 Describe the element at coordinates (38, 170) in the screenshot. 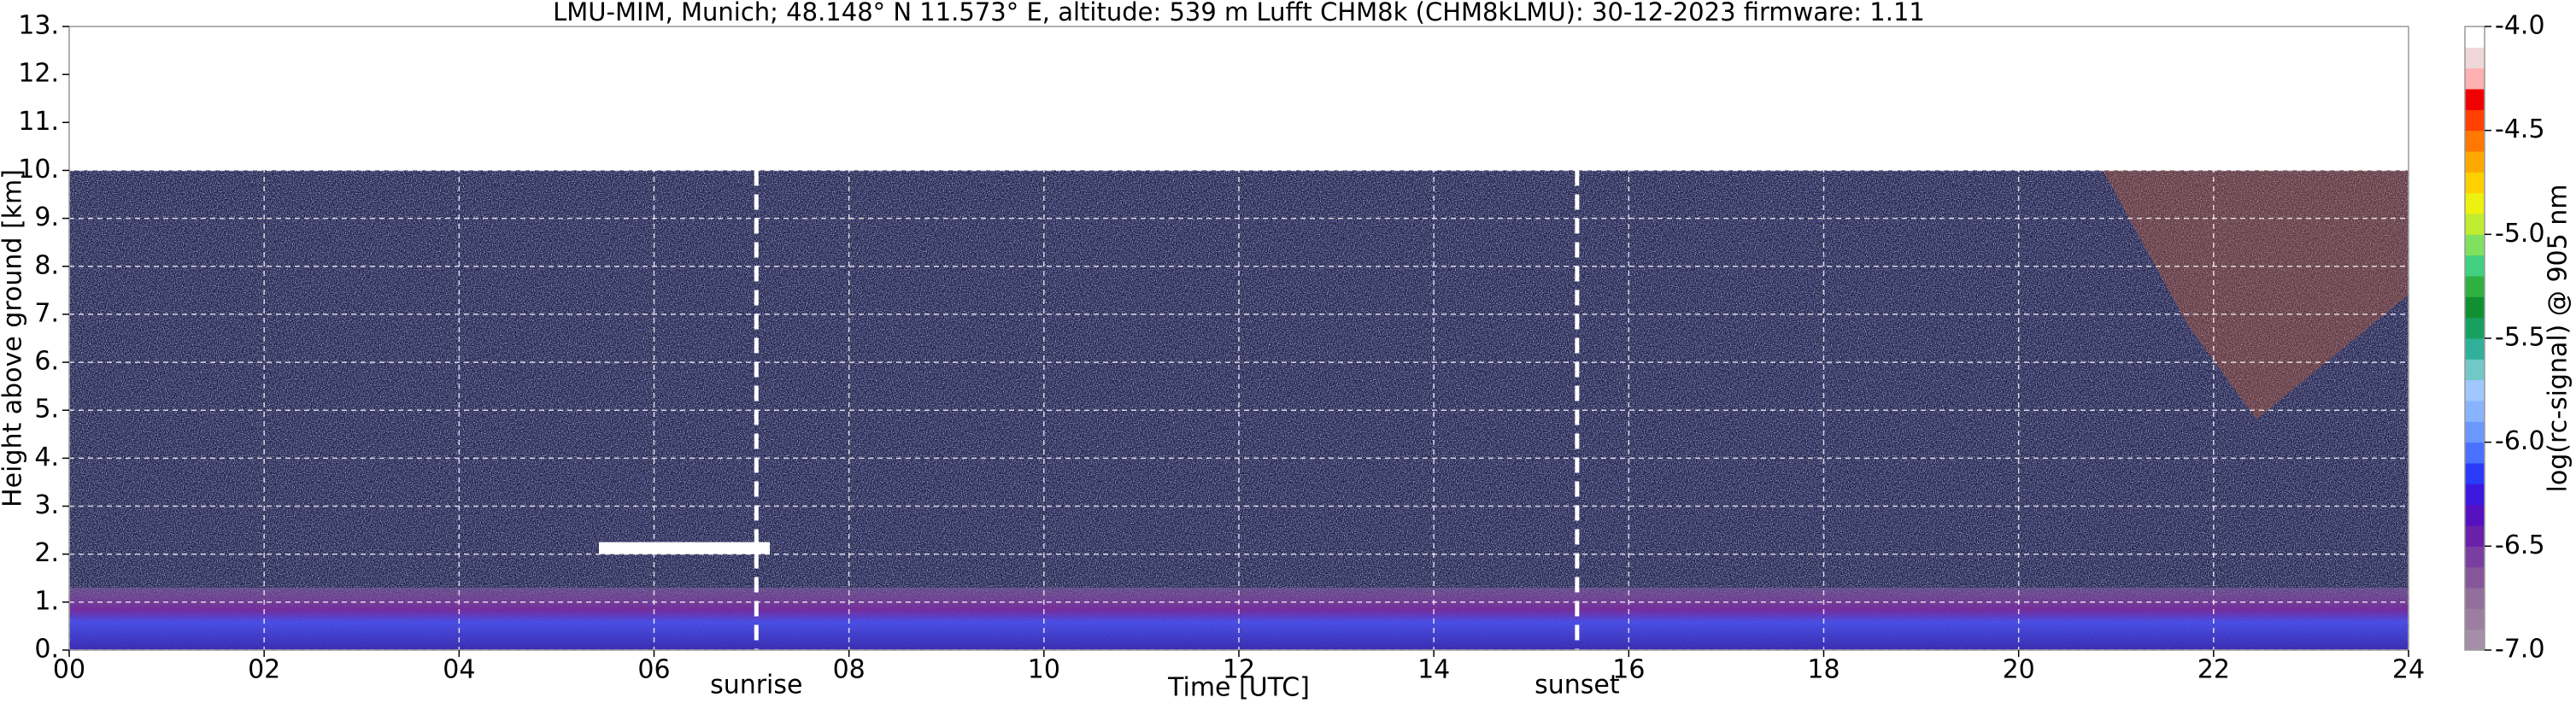

I see `y-tick-label: 10.` at that location.